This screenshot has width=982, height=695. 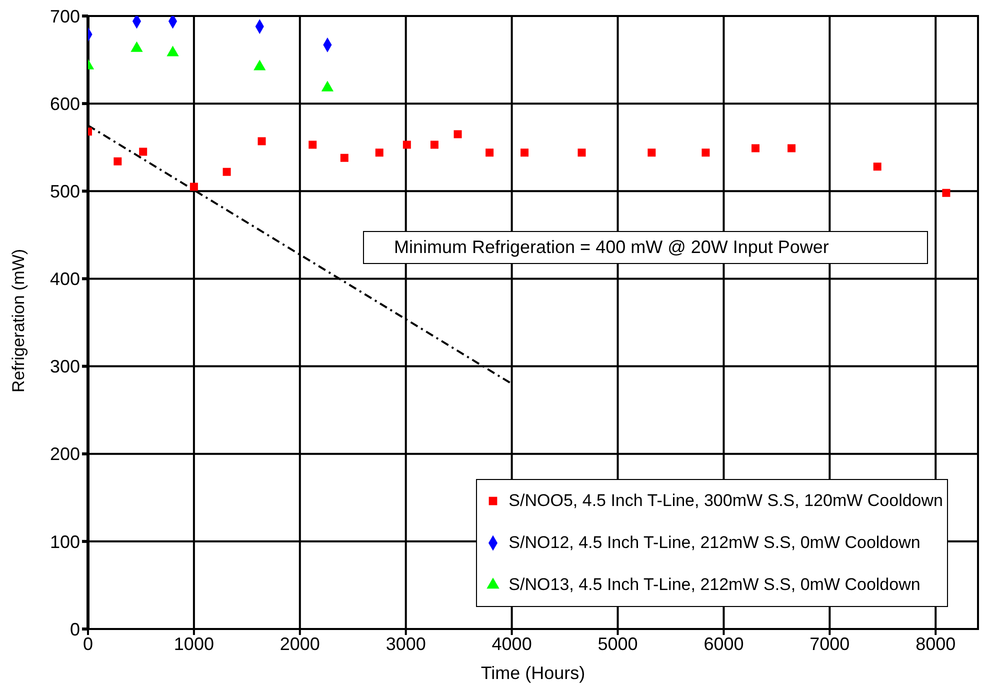 I want to click on y-axis-title: Refrigeration (mW), so click(x=18, y=320).